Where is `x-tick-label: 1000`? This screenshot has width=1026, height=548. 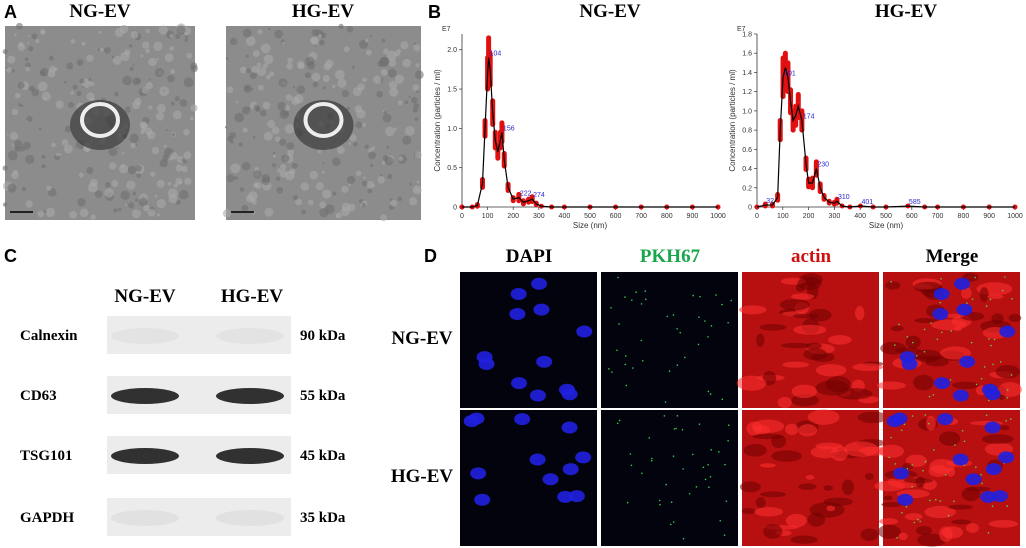 x-tick-label: 1000 is located at coordinates (1015, 216).